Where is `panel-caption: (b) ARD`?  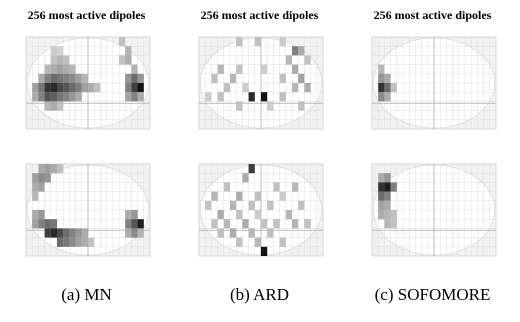 panel-caption: (b) ARD is located at coordinates (259, 294).